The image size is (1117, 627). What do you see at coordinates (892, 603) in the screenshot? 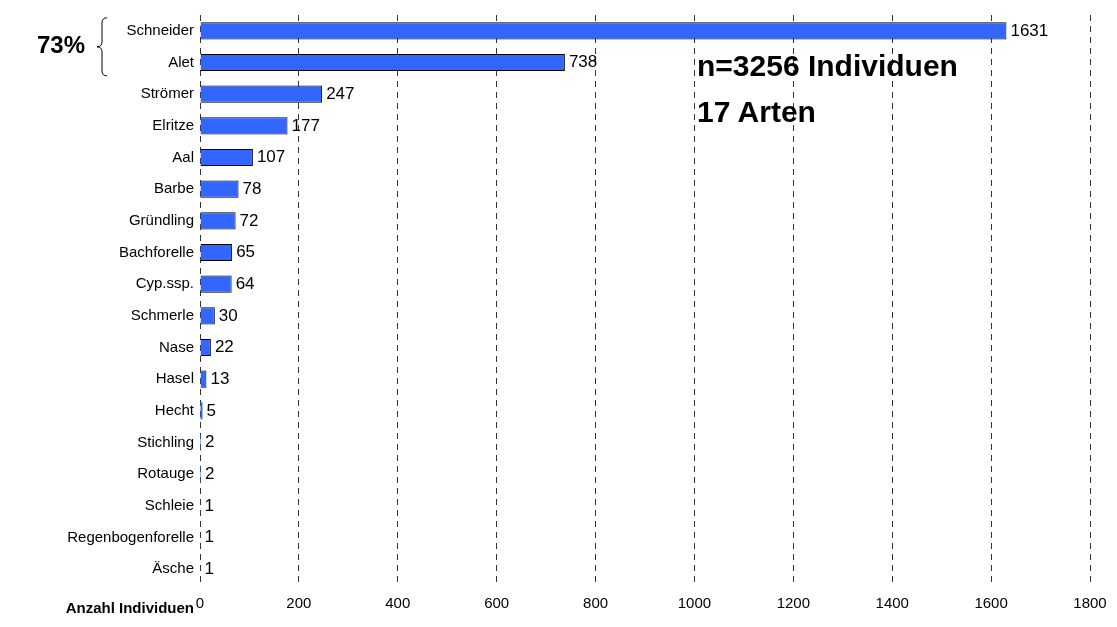
I see `x-tick-label: 1400` at bounding box center [892, 603].